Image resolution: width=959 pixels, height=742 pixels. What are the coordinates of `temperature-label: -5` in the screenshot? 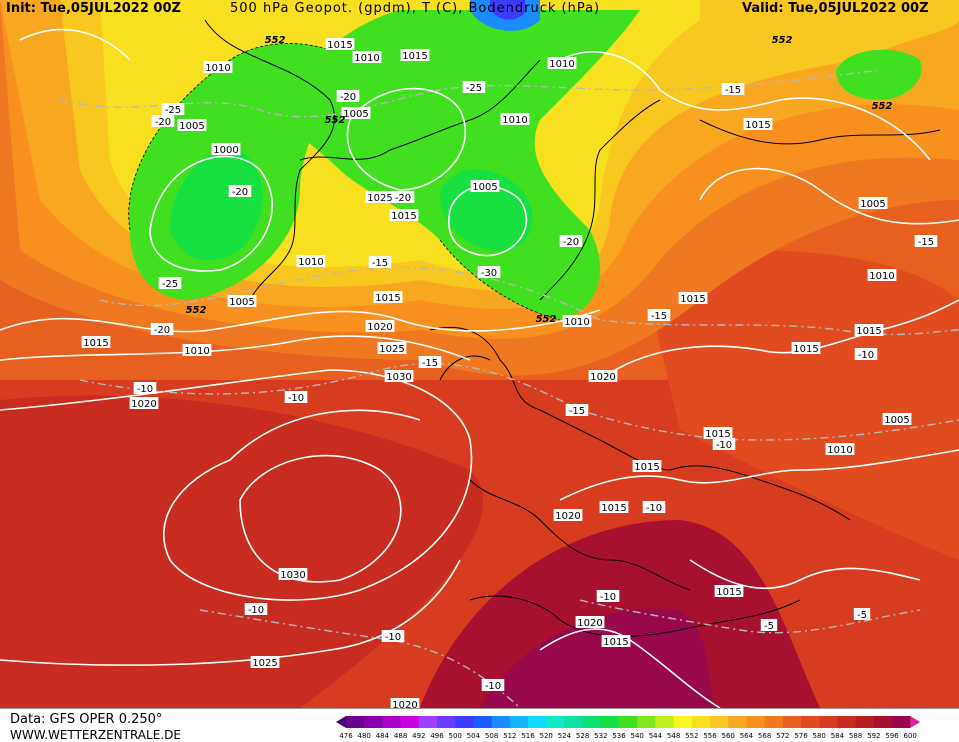 It's located at (769, 625).